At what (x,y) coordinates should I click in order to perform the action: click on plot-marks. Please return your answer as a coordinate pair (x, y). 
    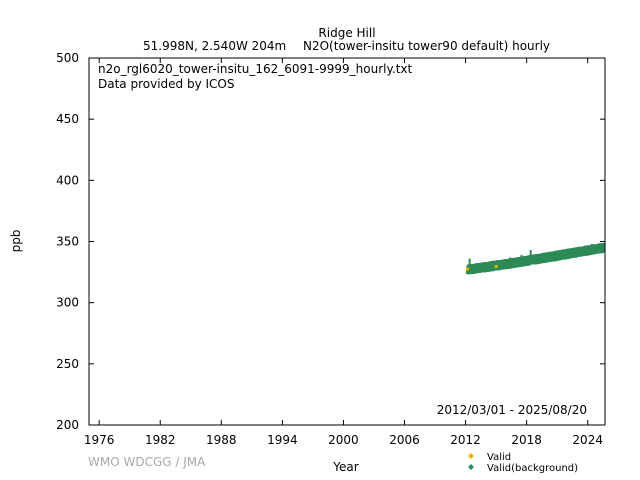
    Looking at the image, I should click on (536, 258).